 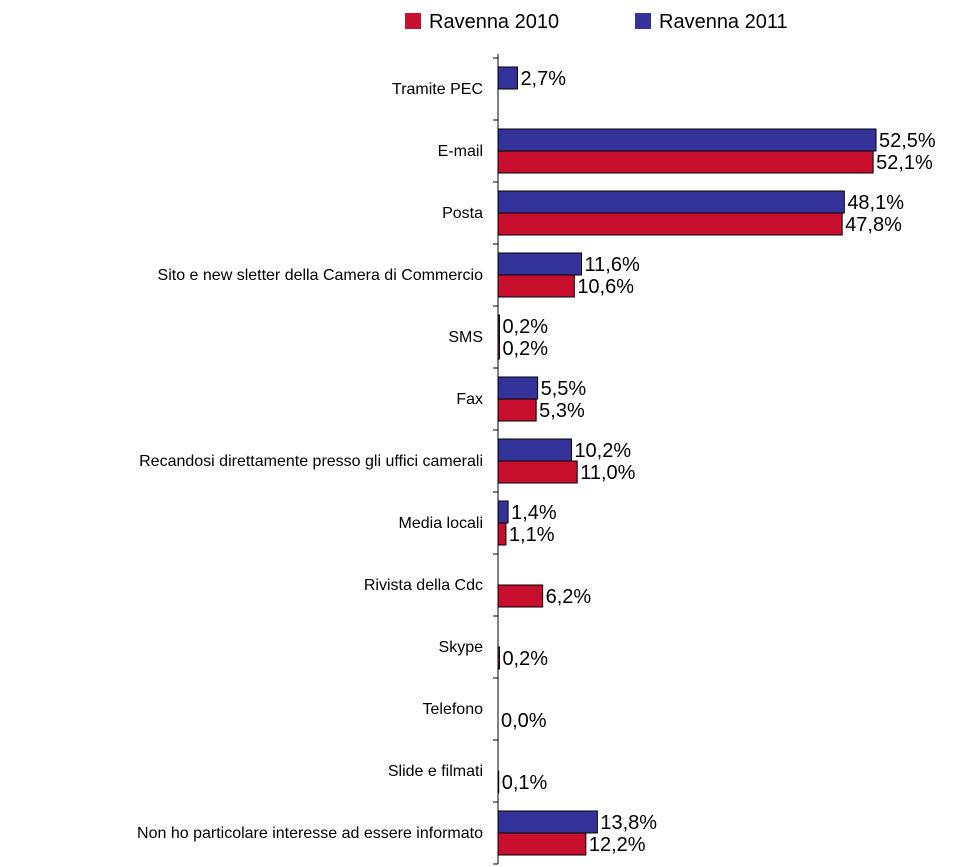 I want to click on legend-entry: Ravenna 2010, so click(x=494, y=22).